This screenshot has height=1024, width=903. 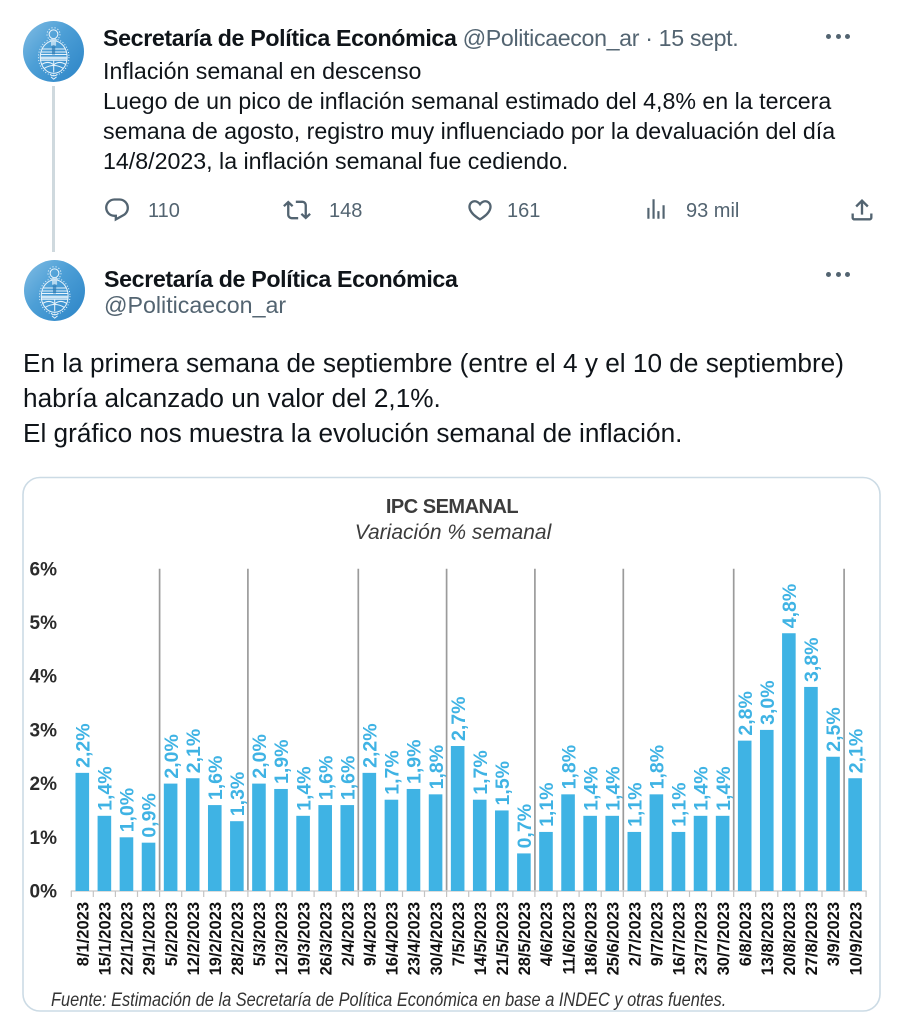 What do you see at coordinates (238, 938) in the screenshot?
I see `svg-text: 28/2/2023` at bounding box center [238, 938].